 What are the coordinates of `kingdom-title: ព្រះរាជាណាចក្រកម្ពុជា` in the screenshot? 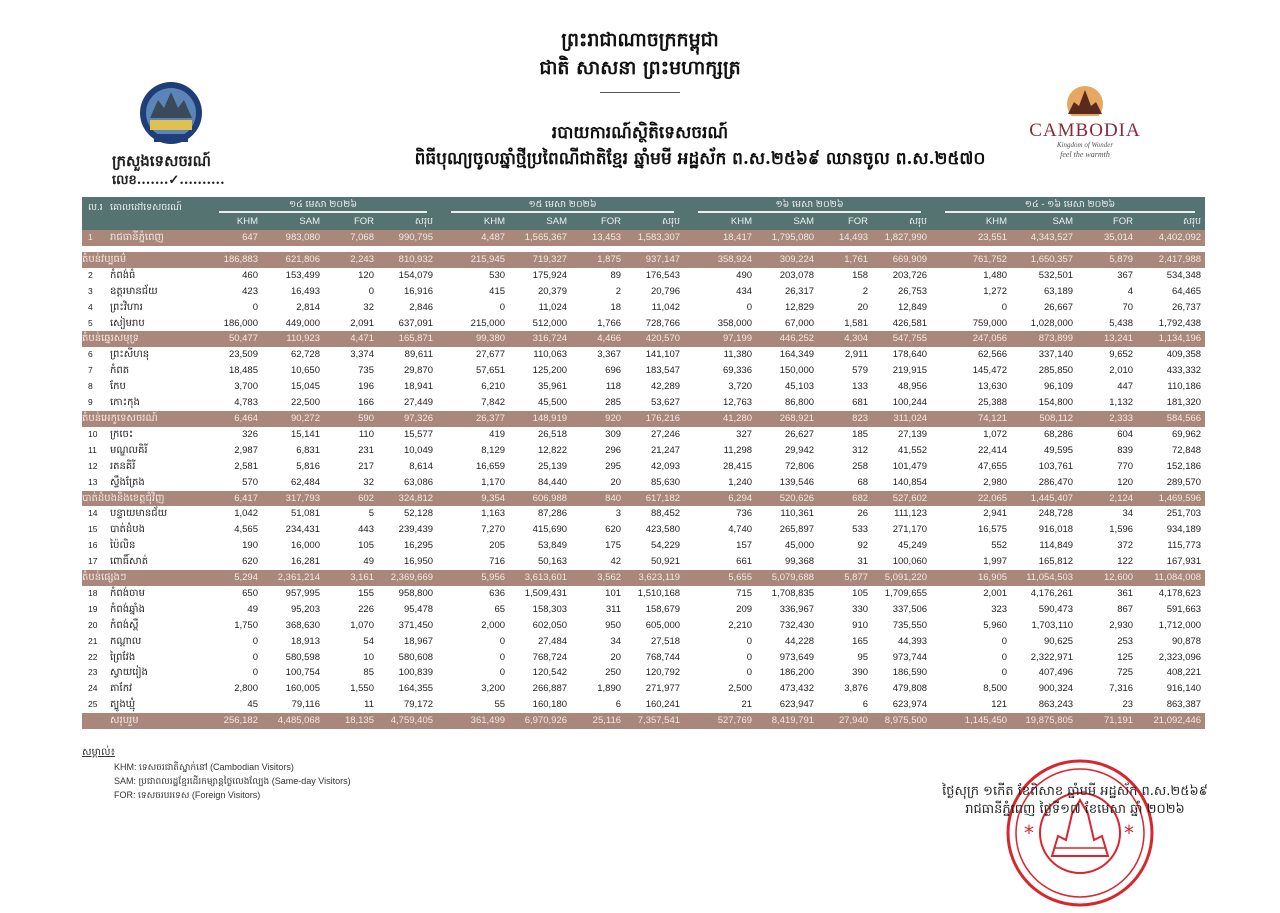 It's located at (640, 40).